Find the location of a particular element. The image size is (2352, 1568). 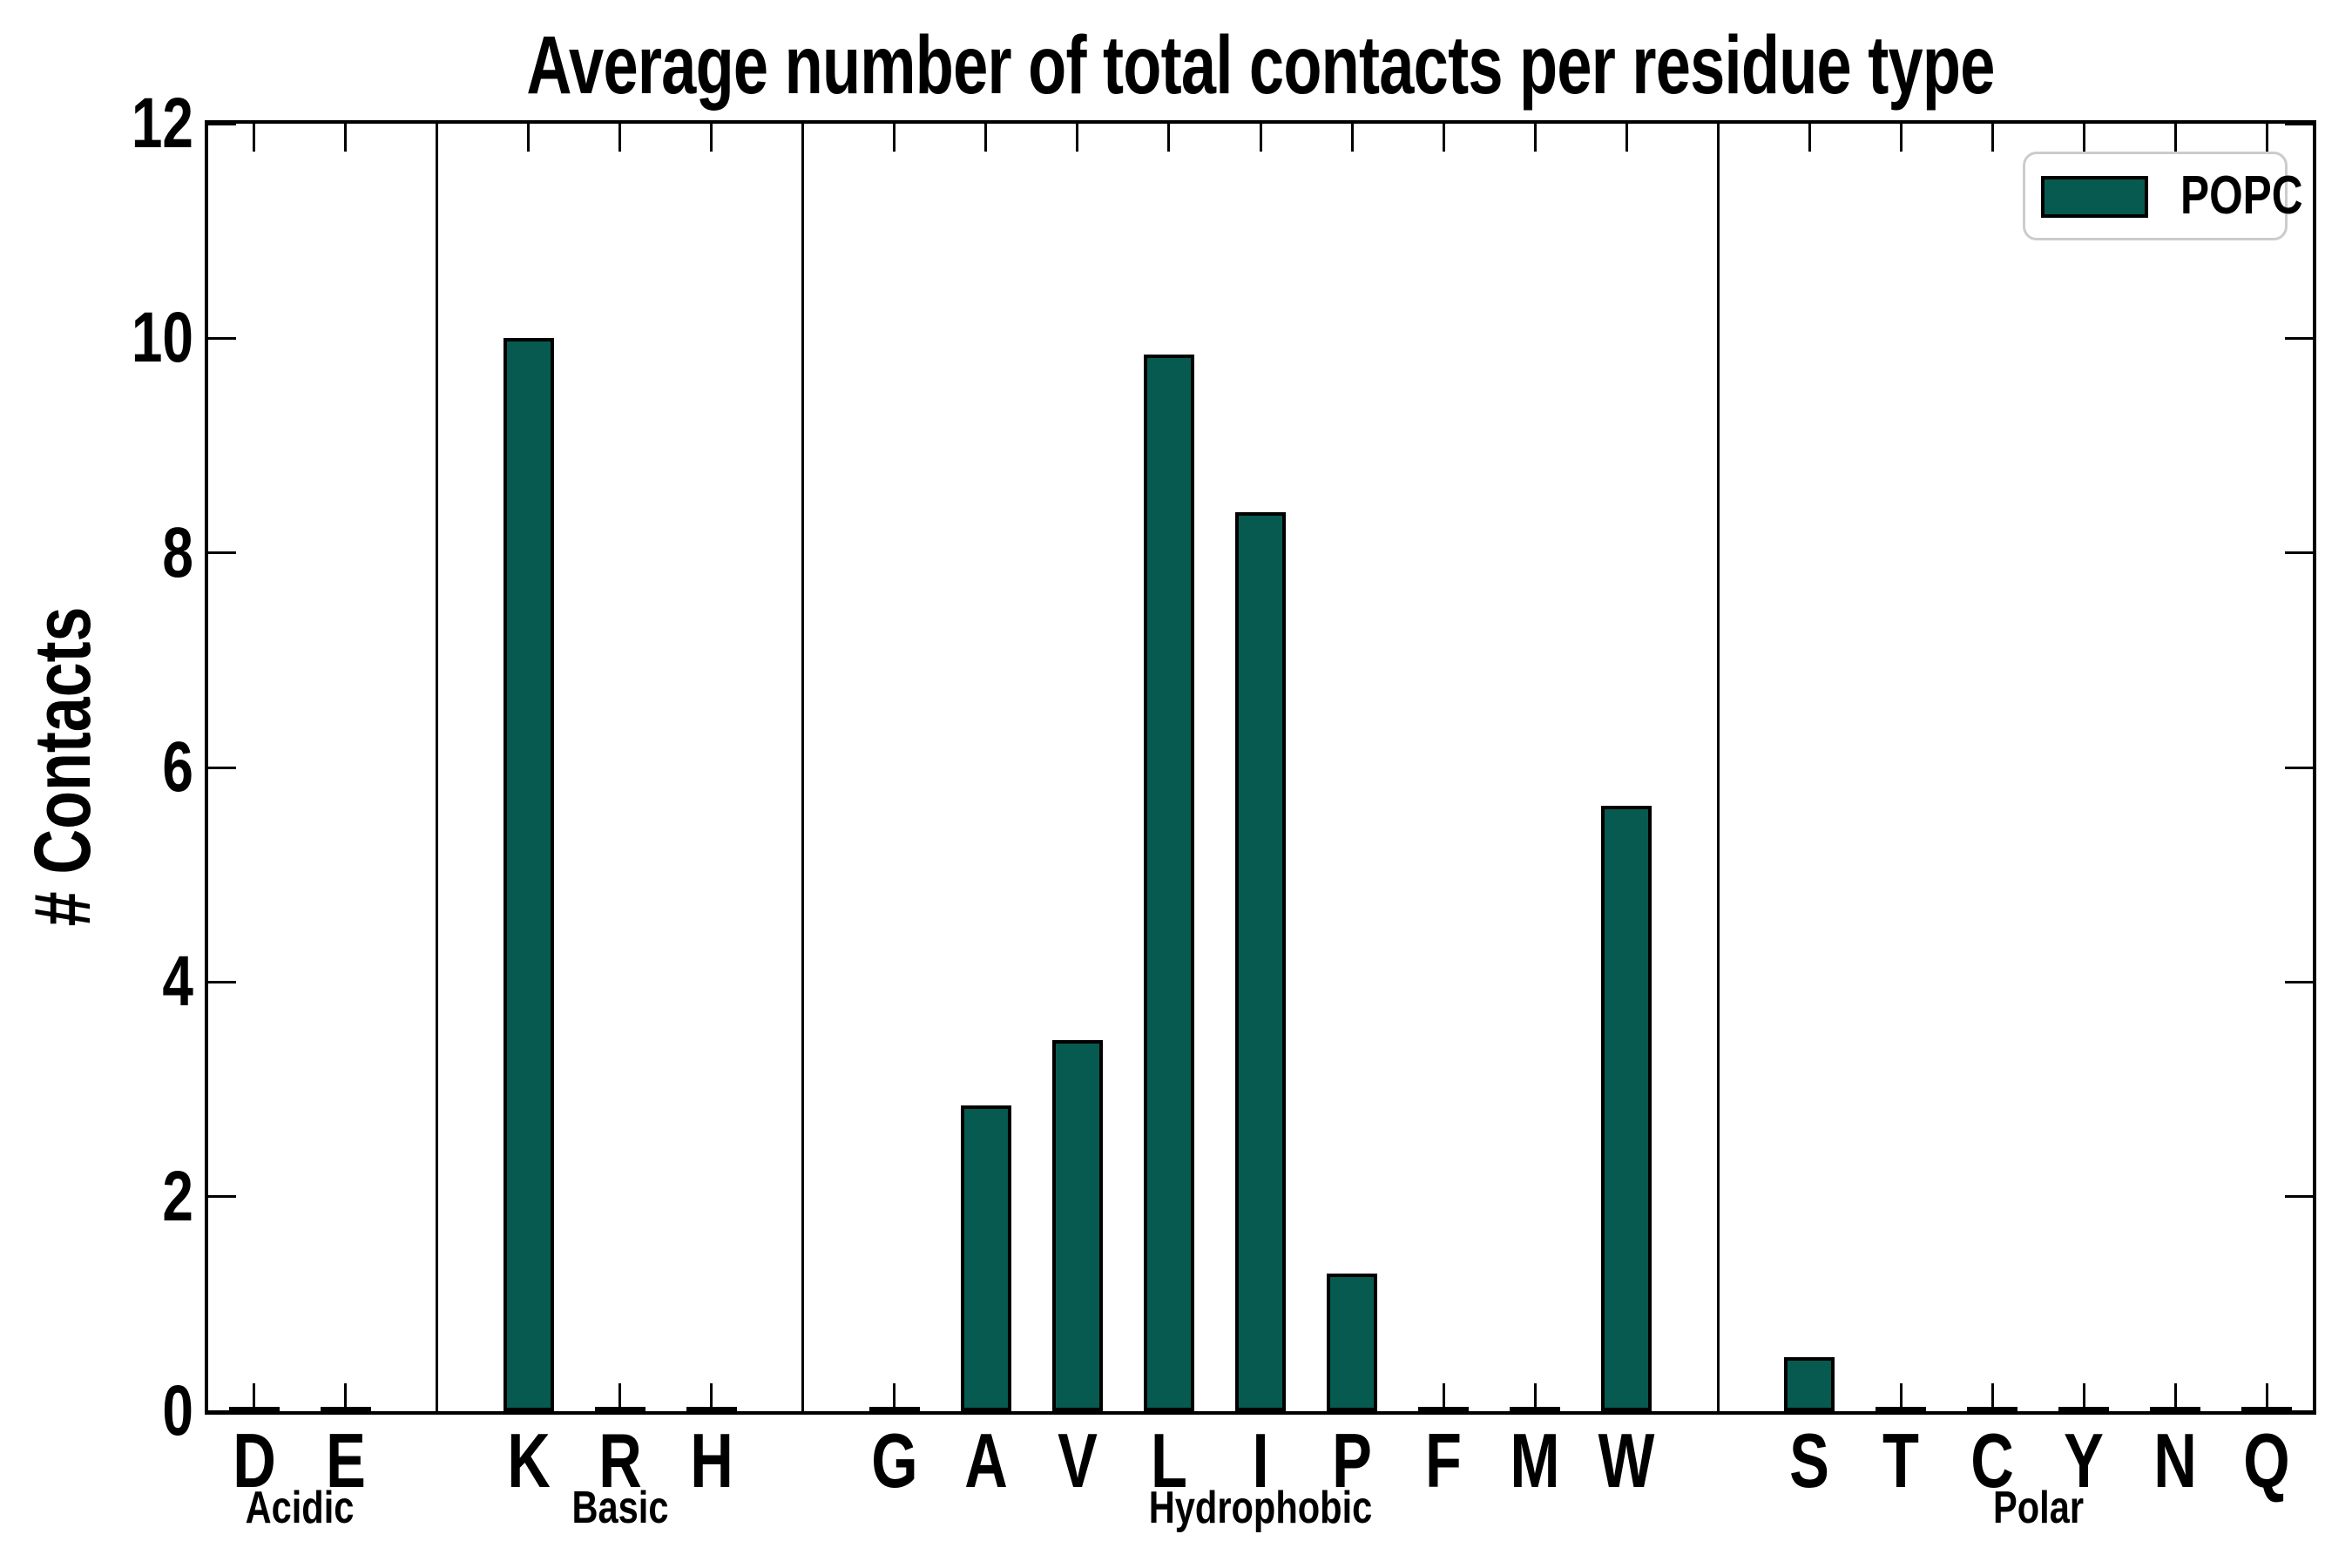

x-tick-label-M: M is located at coordinates (1535, 1460).